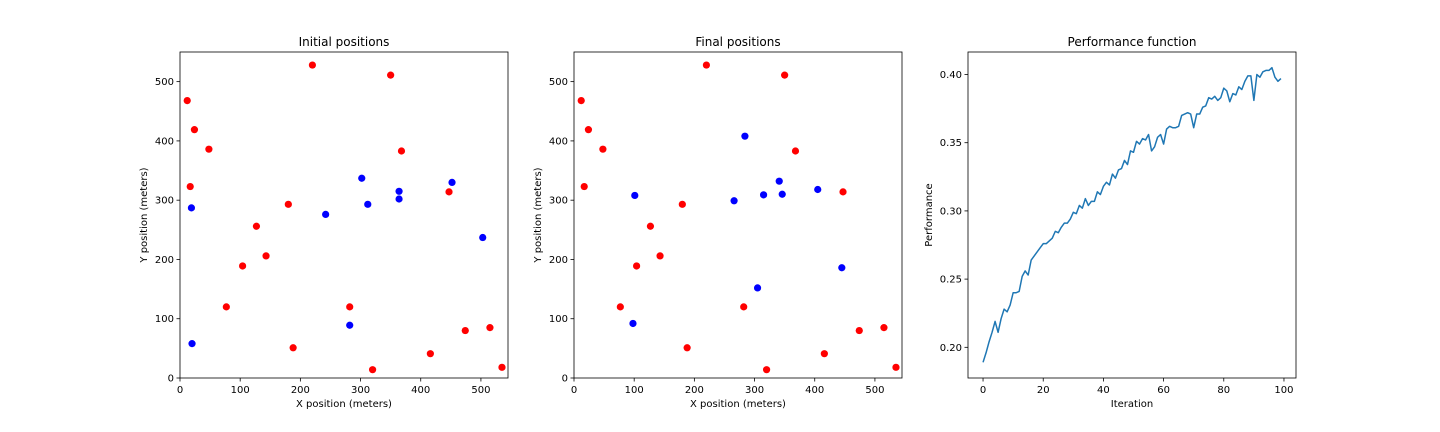  Describe the element at coordinates (1043, 390) in the screenshot. I see `x-tick-label: 20` at that location.